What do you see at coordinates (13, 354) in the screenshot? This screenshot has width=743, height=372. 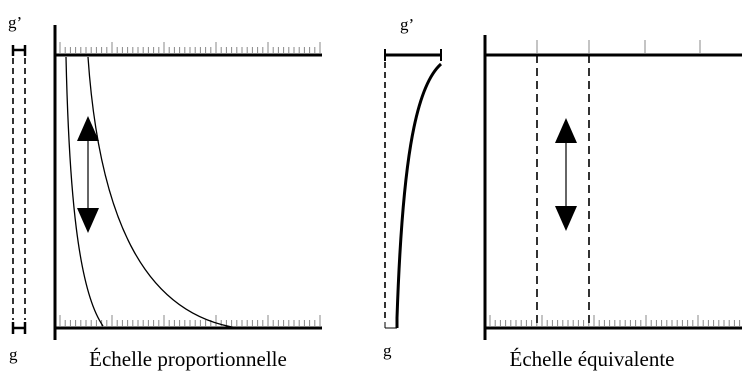 I see `left-label-bottom: g` at bounding box center [13, 354].